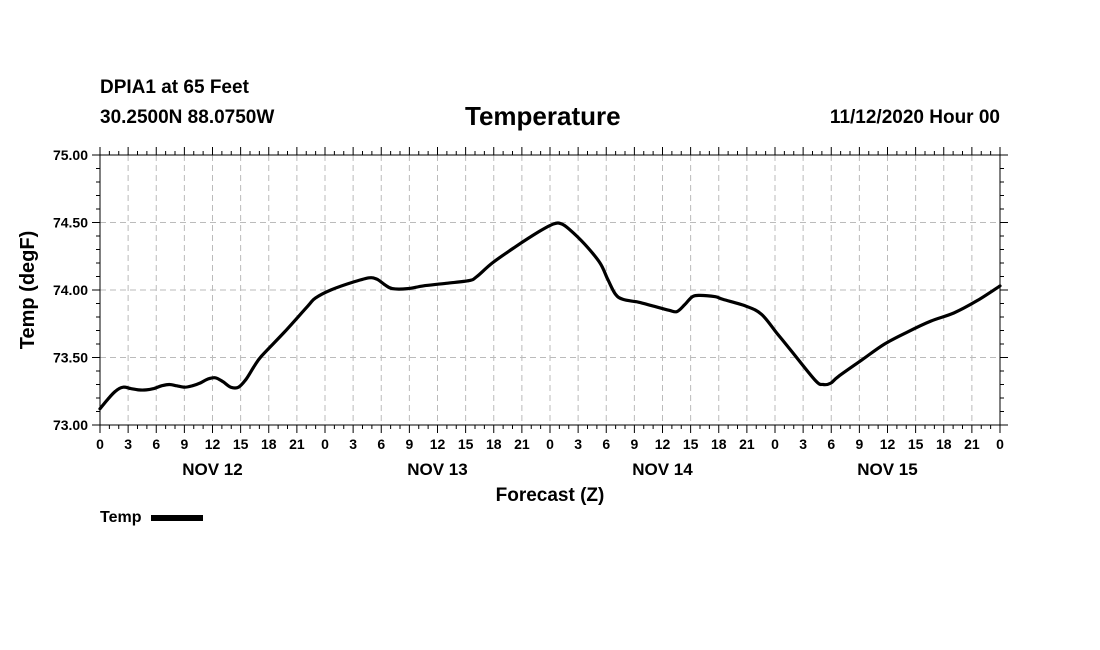 This screenshot has height=650, width=1100. Describe the element at coordinates (70, 155) in the screenshot. I see `y-tick-label: 75.00` at that location.